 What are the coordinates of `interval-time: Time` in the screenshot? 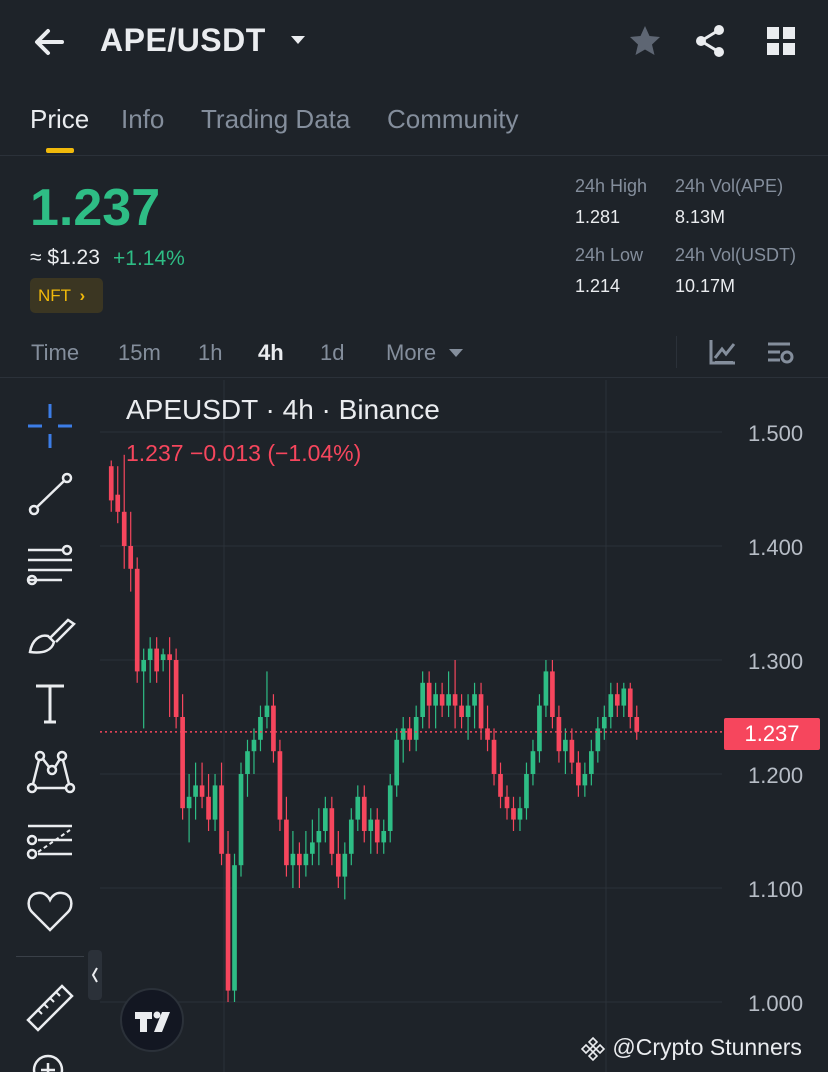 It's located at (55, 352).